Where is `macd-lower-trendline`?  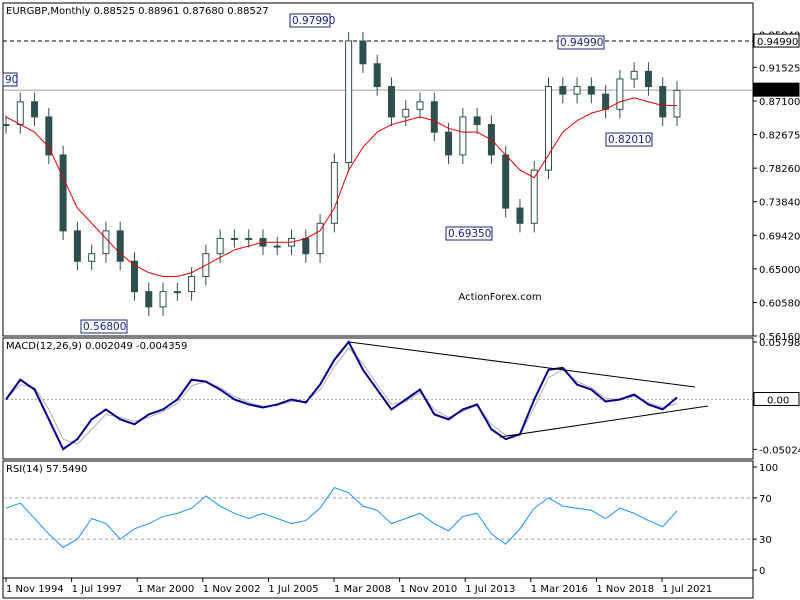
macd-lower-trendline is located at coordinates (604, 421).